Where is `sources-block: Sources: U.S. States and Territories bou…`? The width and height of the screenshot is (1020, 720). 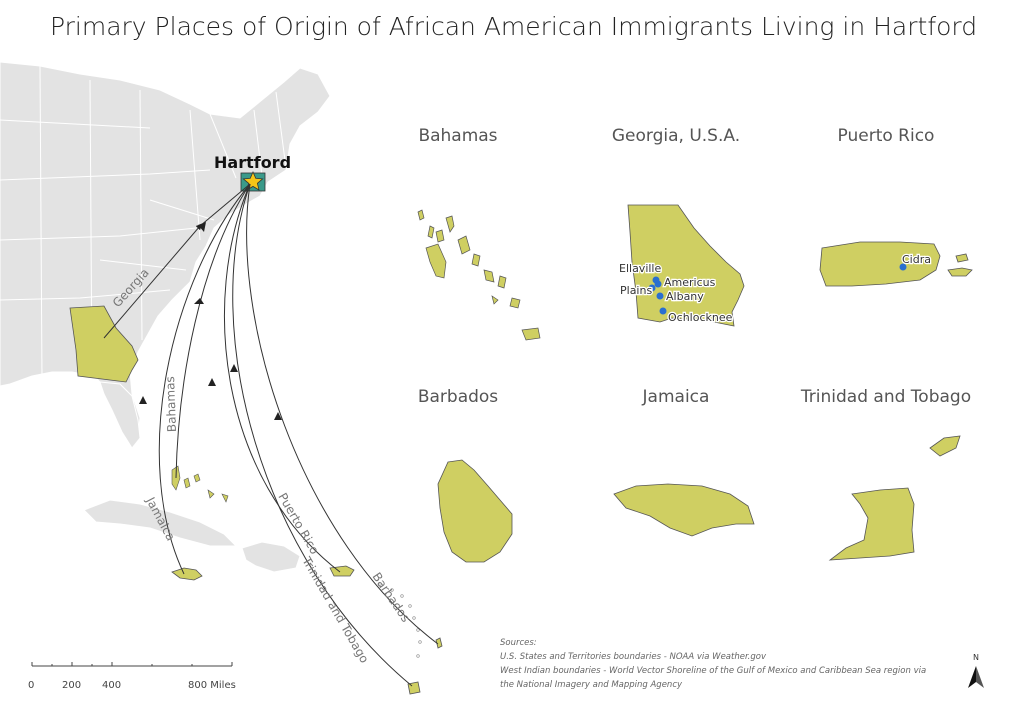 sources-block: Sources: U.S. States and Territories bou… is located at coordinates (750, 664).